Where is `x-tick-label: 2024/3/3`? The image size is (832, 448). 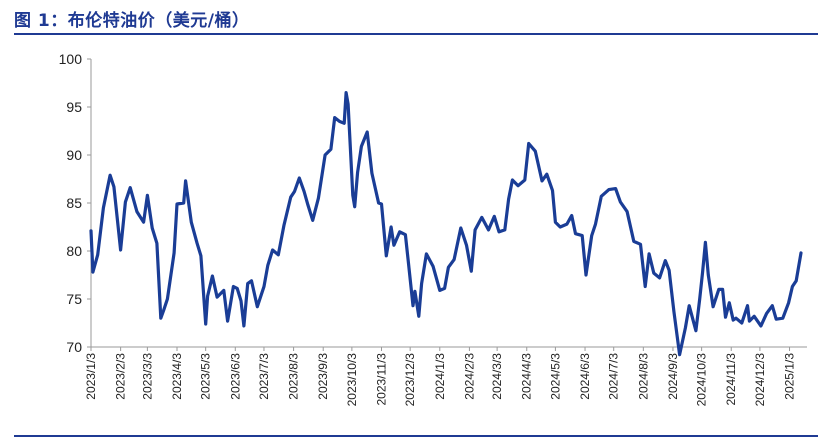
x-tick-label: 2024/3/3 is located at coordinates (497, 376).